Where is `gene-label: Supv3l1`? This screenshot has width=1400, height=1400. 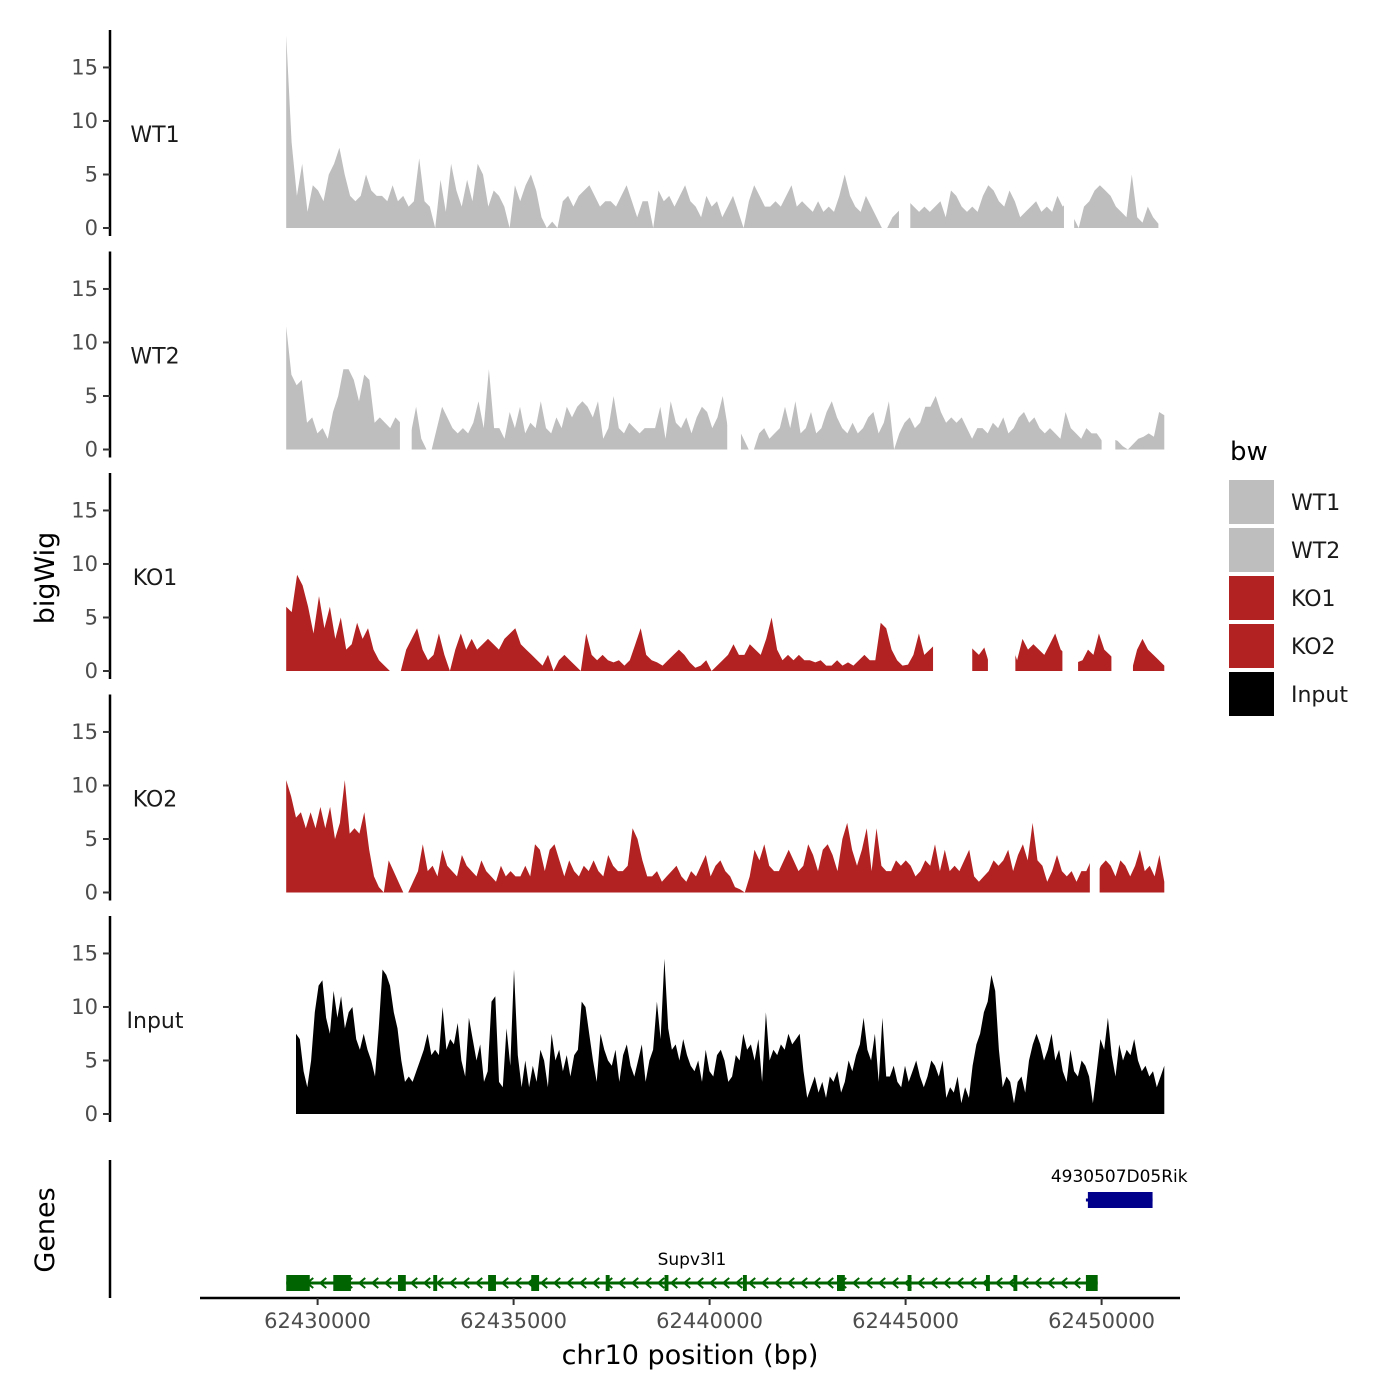
gene-label: Supv3l1 is located at coordinates (692, 1260).